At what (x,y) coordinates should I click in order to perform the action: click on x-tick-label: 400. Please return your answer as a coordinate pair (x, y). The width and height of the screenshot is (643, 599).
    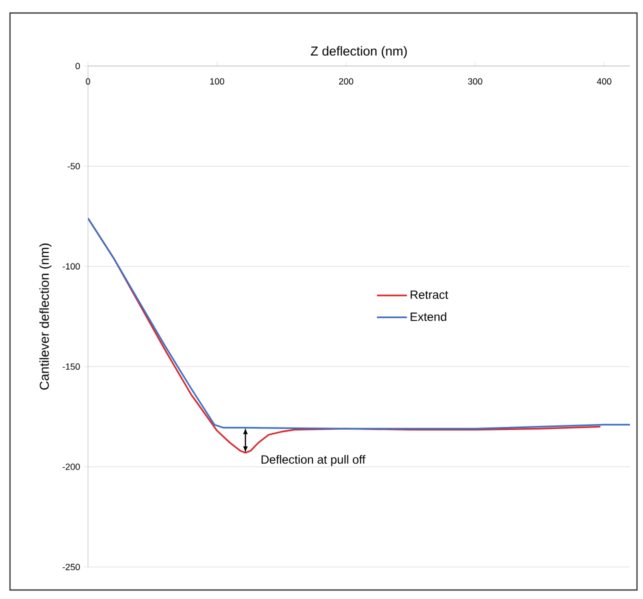
    Looking at the image, I should click on (604, 81).